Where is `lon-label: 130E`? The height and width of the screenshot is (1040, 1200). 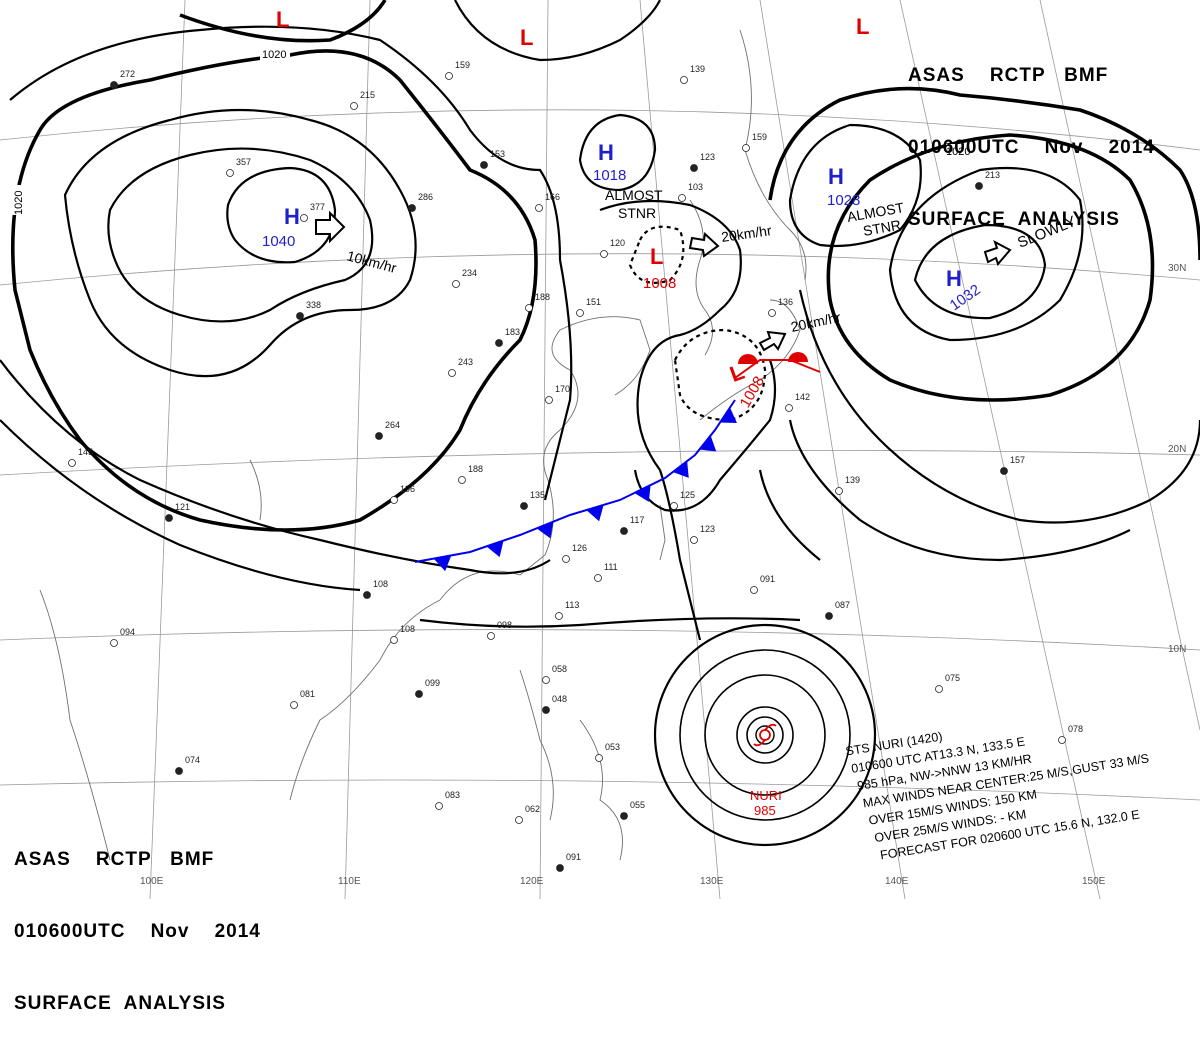 lon-label: 130E is located at coordinates (712, 881).